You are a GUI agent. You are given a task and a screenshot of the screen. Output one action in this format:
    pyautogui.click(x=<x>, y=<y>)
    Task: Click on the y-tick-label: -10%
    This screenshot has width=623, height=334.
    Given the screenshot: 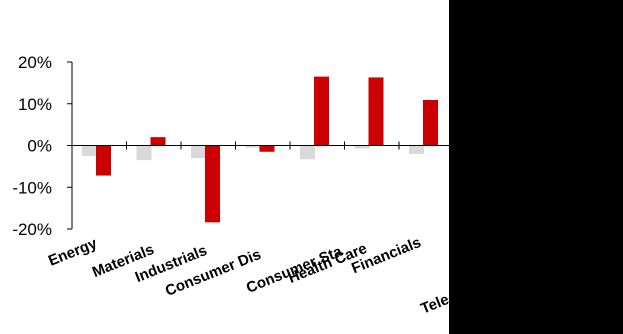 What is the action you would take?
    pyautogui.click(x=32, y=187)
    